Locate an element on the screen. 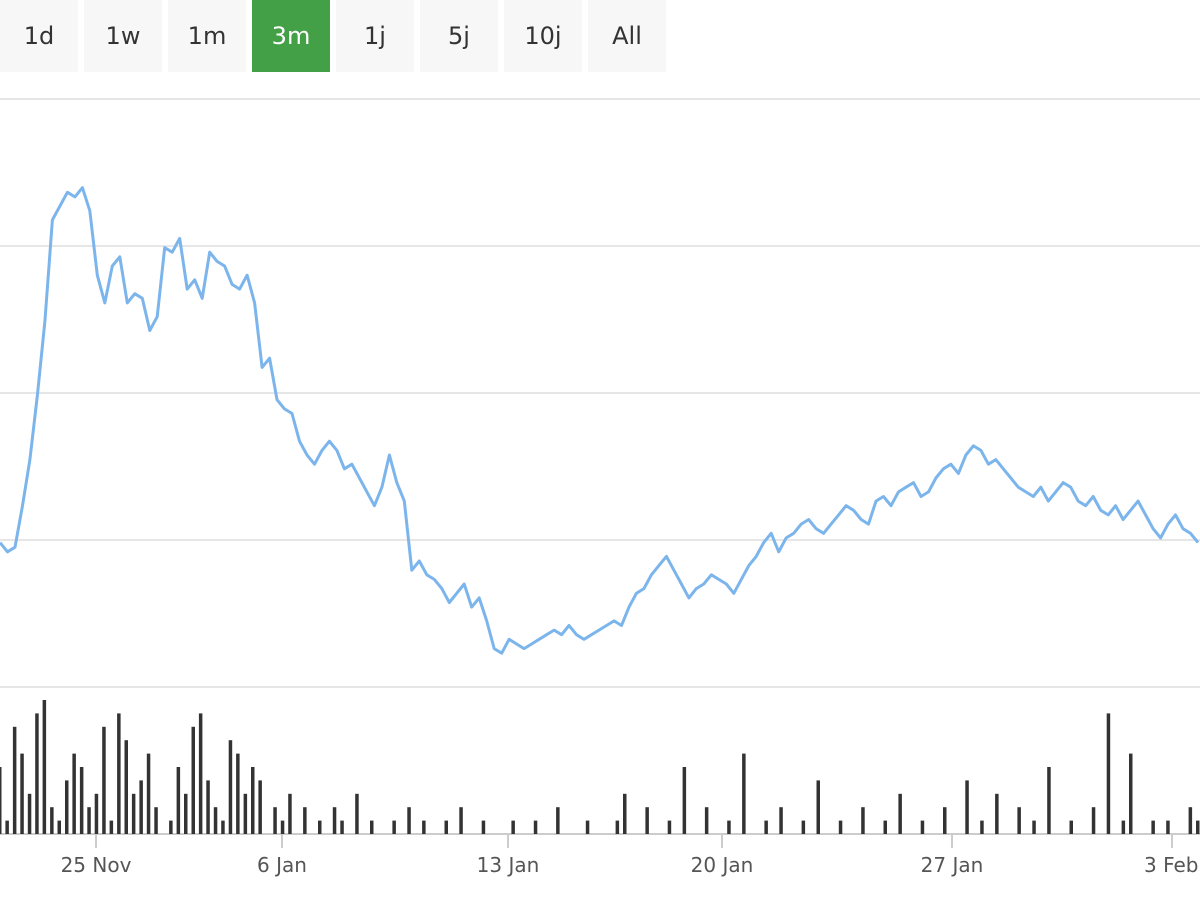 This screenshot has width=1200, height=900. range-button-all: All is located at coordinates (627, 36).